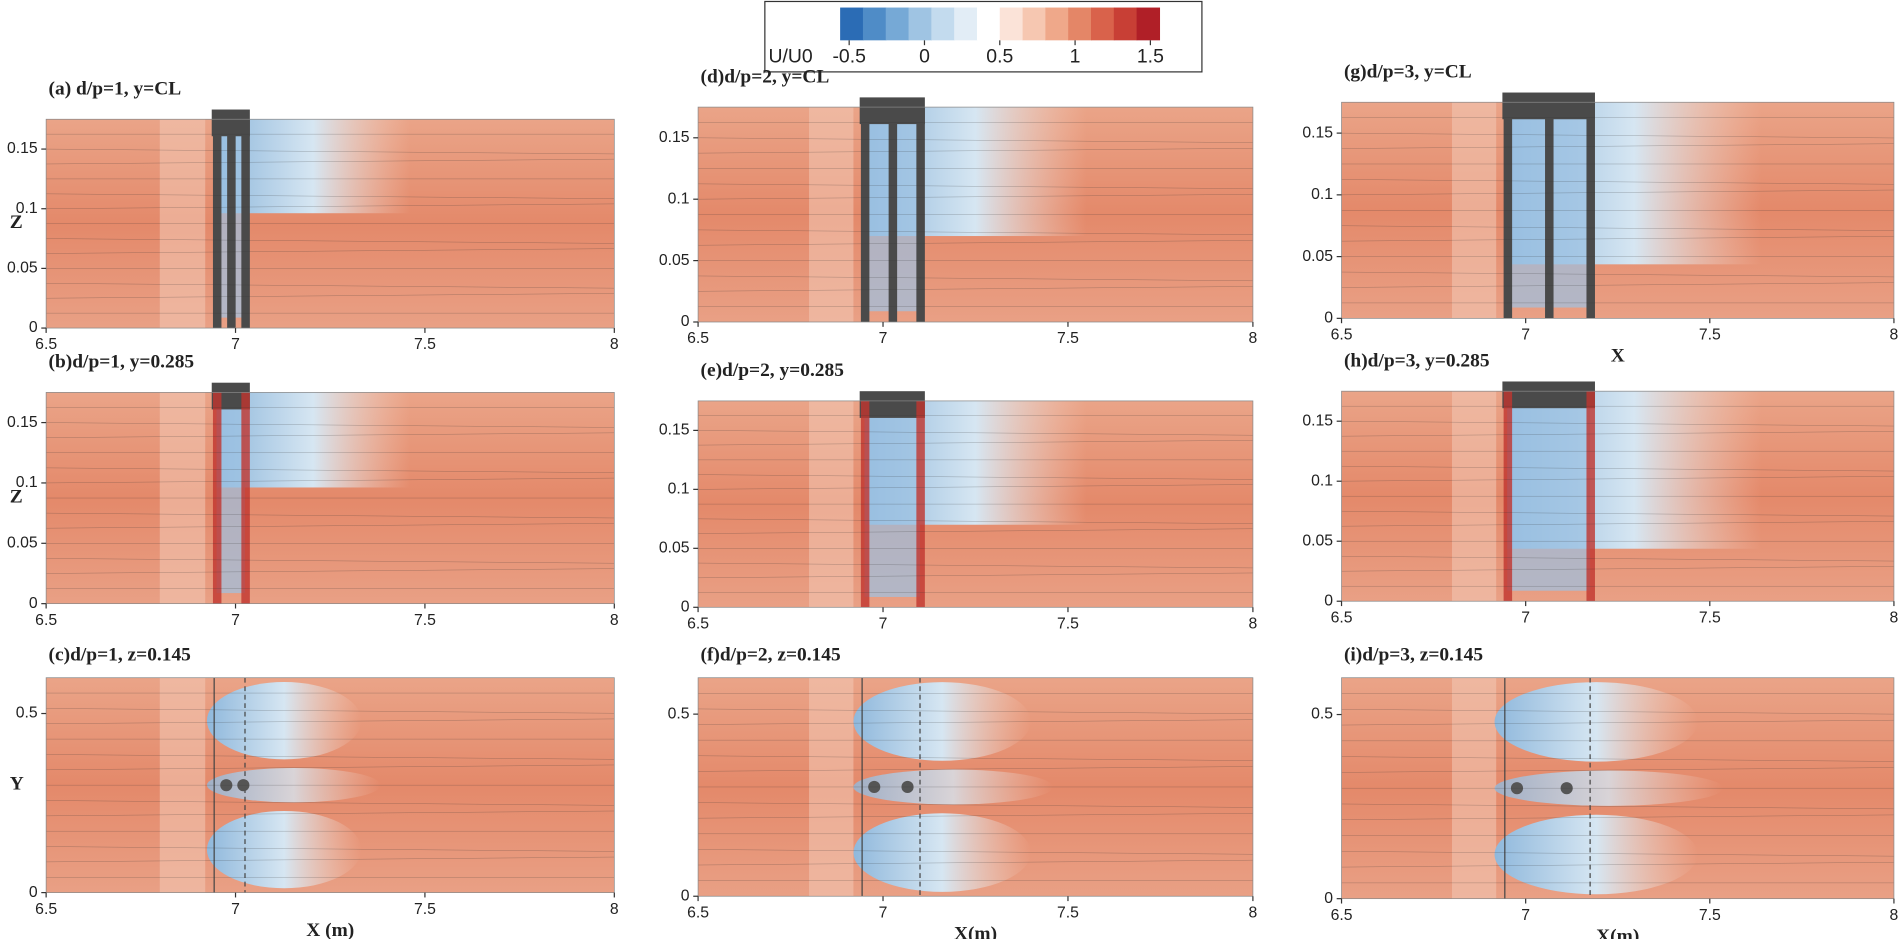 This screenshot has height=939, width=1900. What do you see at coordinates (120, 654) in the screenshot?
I see `panel-title: (c)d/p=1, z=0.145` at bounding box center [120, 654].